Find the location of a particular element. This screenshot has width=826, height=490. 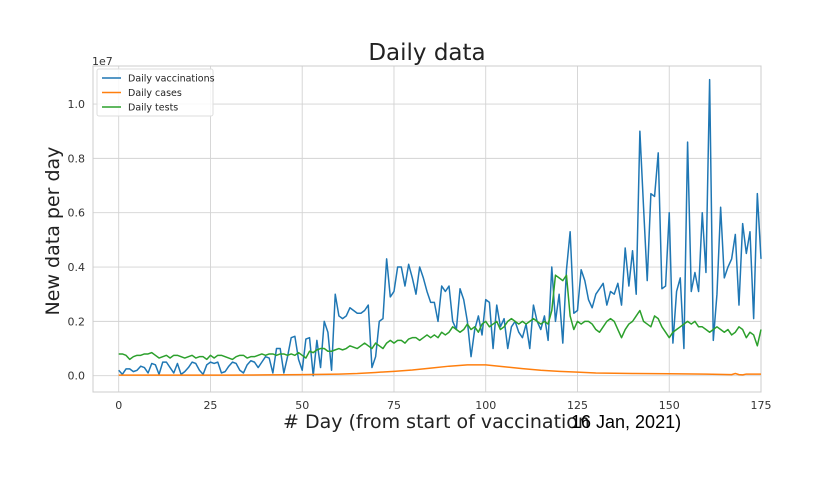

legend: Daily vaccinations Daily cases Daily tests is located at coordinates (155, 92).